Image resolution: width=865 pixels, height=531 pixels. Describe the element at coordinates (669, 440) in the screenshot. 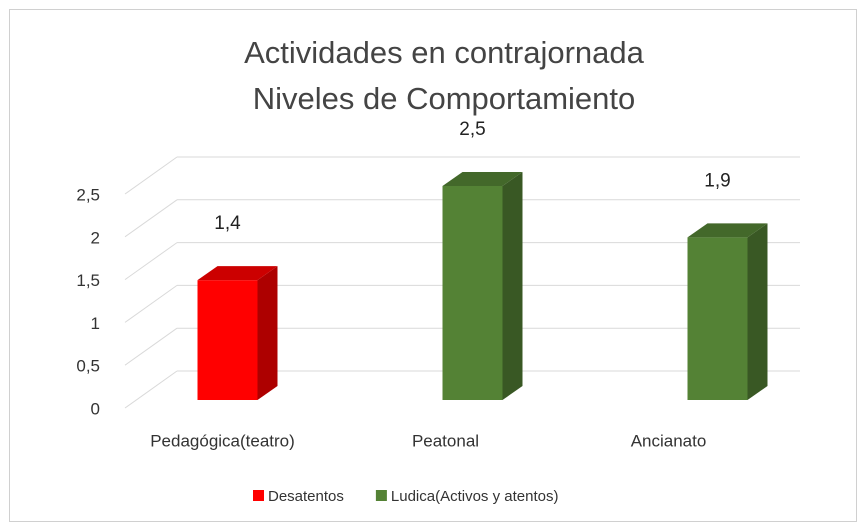

I see `x-tick-label: Ancianato` at that location.